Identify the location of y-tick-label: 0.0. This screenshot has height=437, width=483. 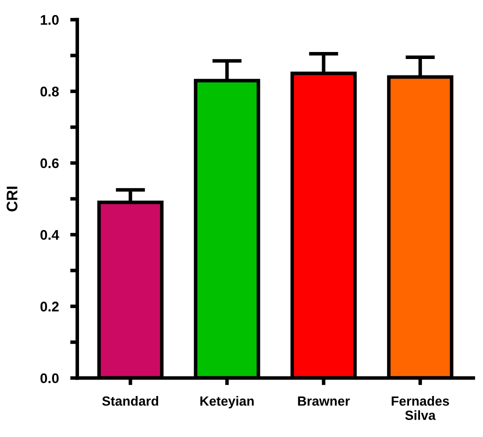
(49, 378).